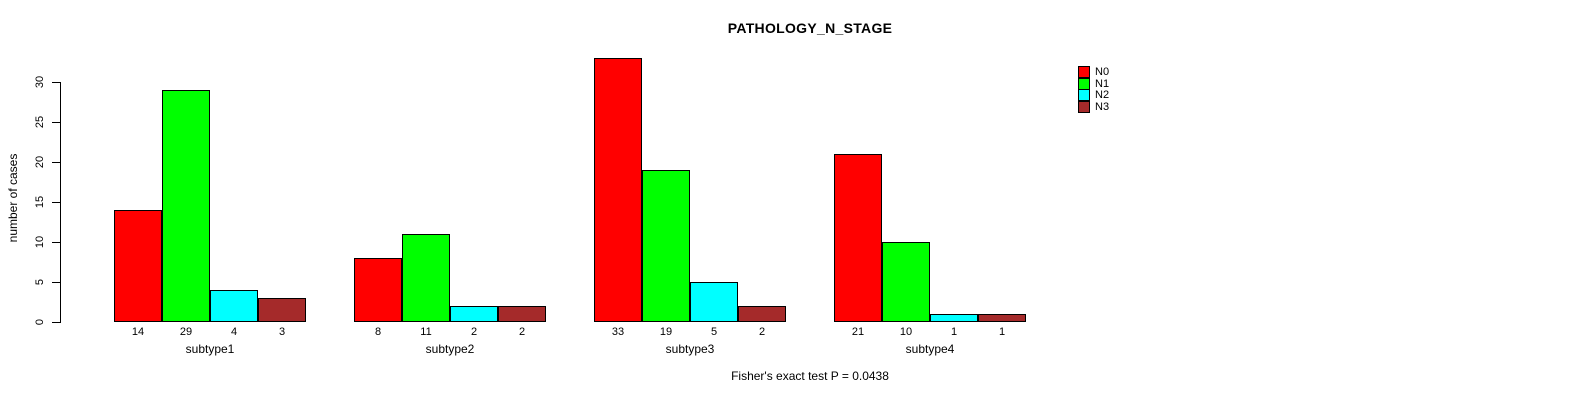 The width and height of the screenshot is (1590, 400). What do you see at coordinates (40, 322) in the screenshot?
I see `y-tick-label: 0` at bounding box center [40, 322].